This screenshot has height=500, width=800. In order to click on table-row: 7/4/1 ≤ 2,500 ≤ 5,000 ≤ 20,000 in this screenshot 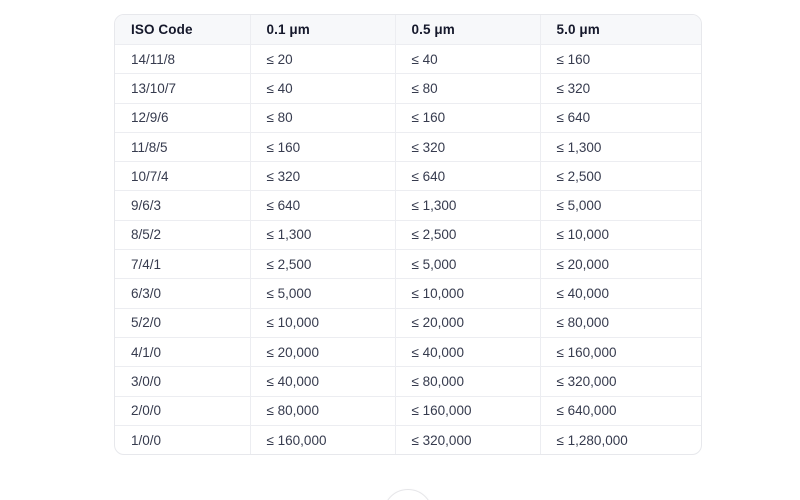, I will do `click(408, 264)`.